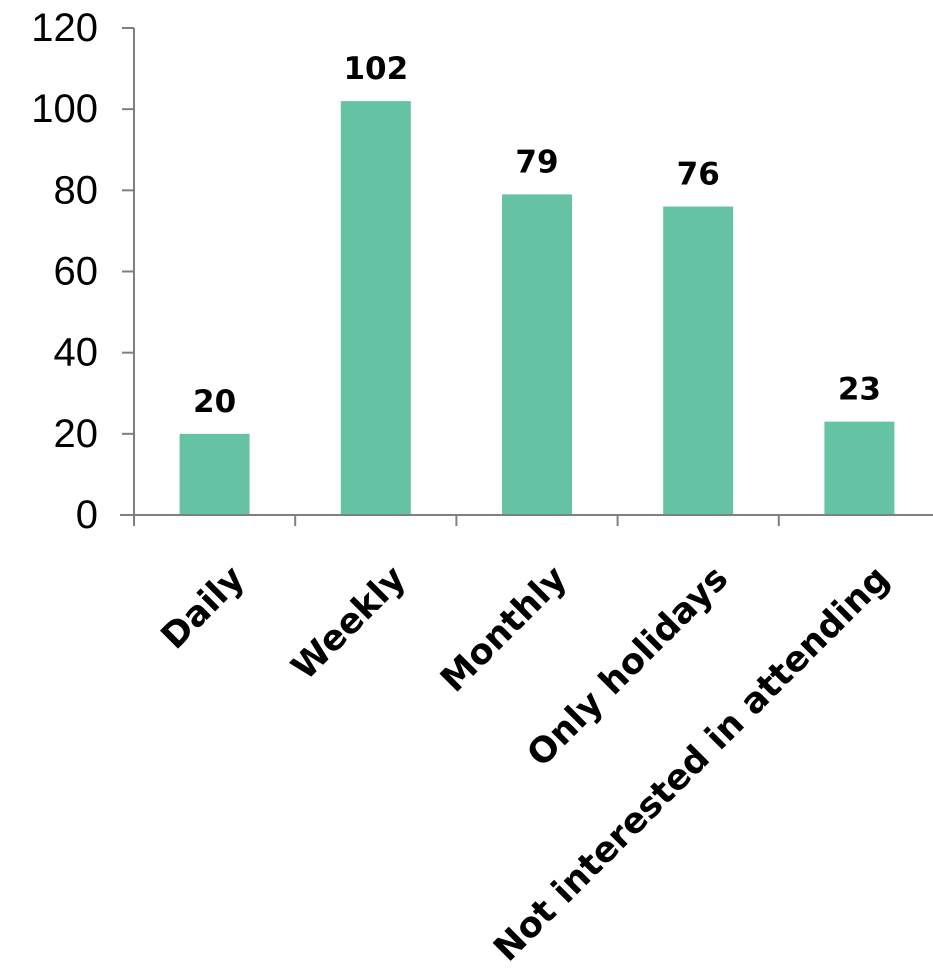  What do you see at coordinates (64, 28) in the screenshot?
I see `y-tick-label: 120` at bounding box center [64, 28].